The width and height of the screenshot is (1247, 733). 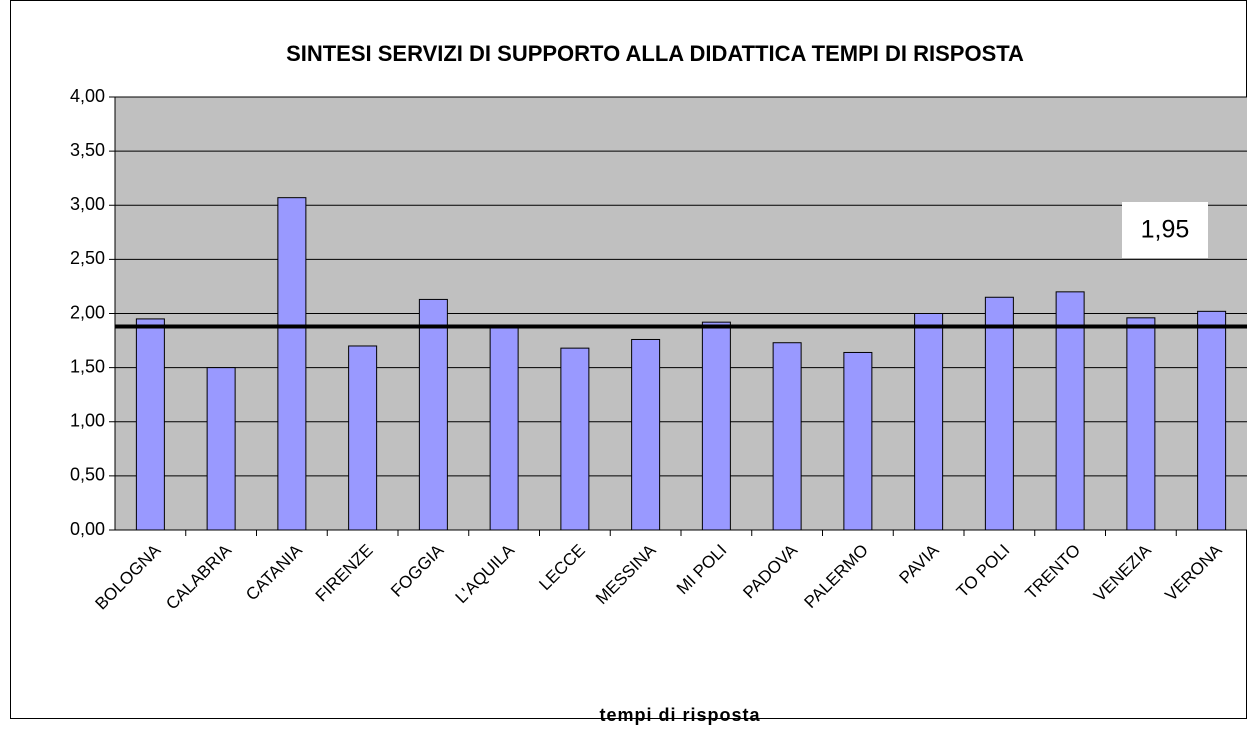 I want to click on y-tick-label: 3,00, so click(x=87, y=204).